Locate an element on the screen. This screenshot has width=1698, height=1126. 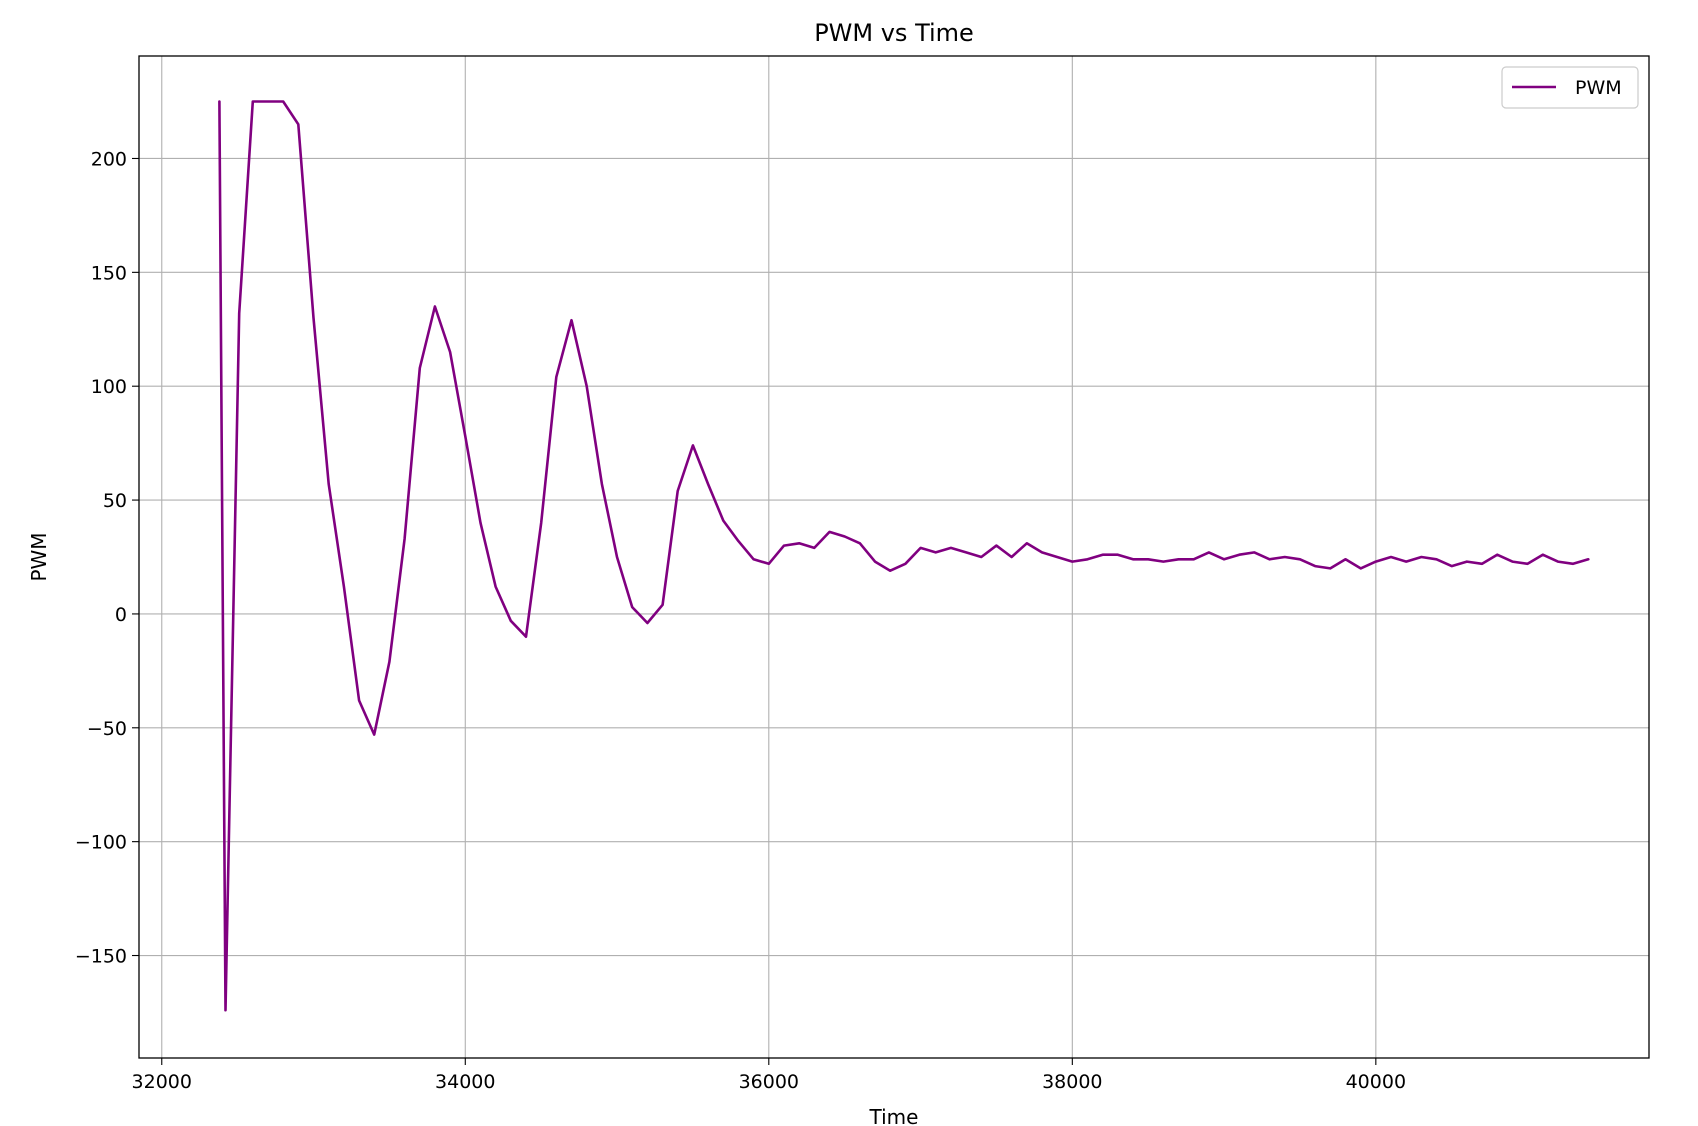
y-axis: −150 −100 −50 0 50 100 150 200 is located at coordinates (107, 558).